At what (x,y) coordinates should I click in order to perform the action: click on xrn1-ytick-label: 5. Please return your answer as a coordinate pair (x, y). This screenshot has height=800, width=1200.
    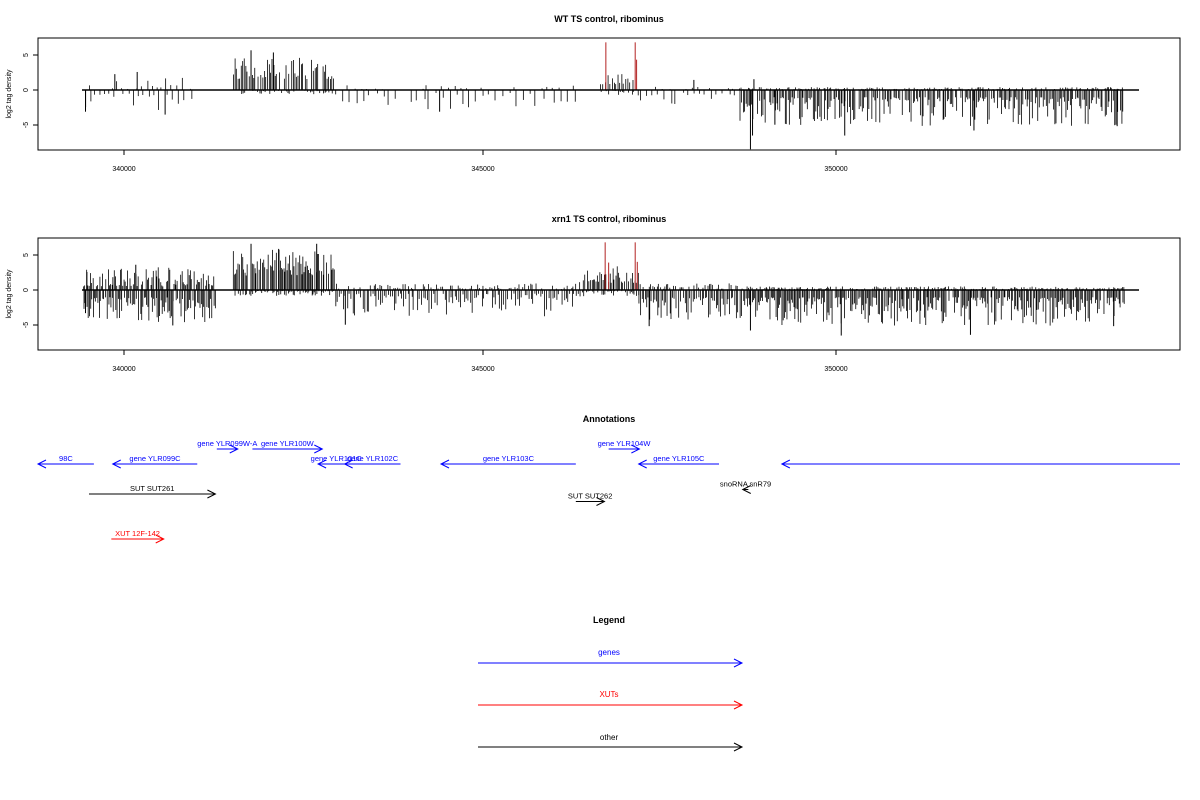
    Looking at the image, I should click on (26, 255).